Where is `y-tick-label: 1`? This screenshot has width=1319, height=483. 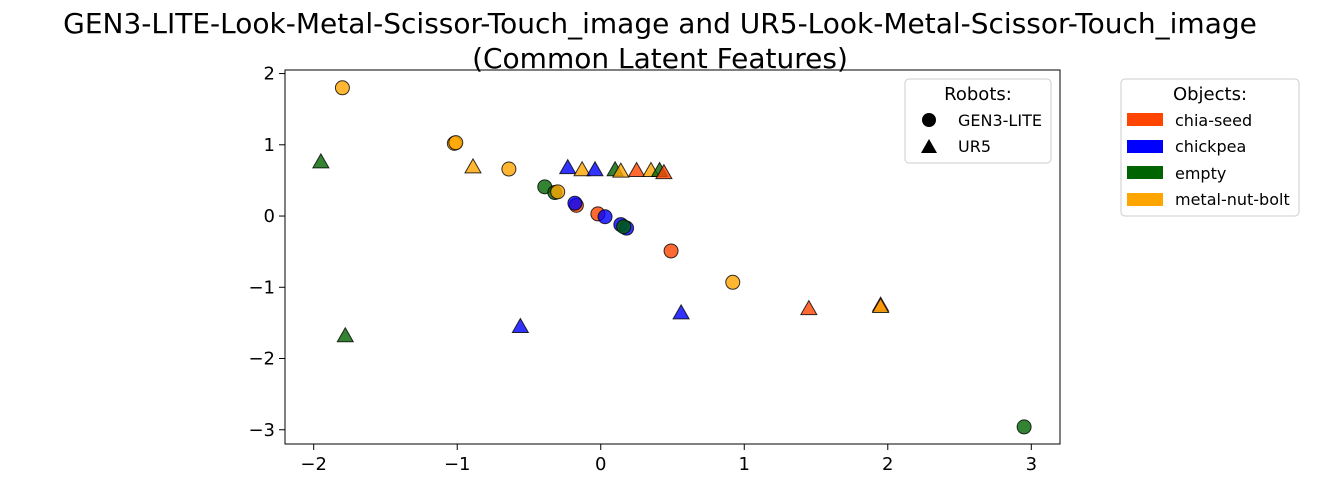 y-tick-label: 1 is located at coordinates (269, 145).